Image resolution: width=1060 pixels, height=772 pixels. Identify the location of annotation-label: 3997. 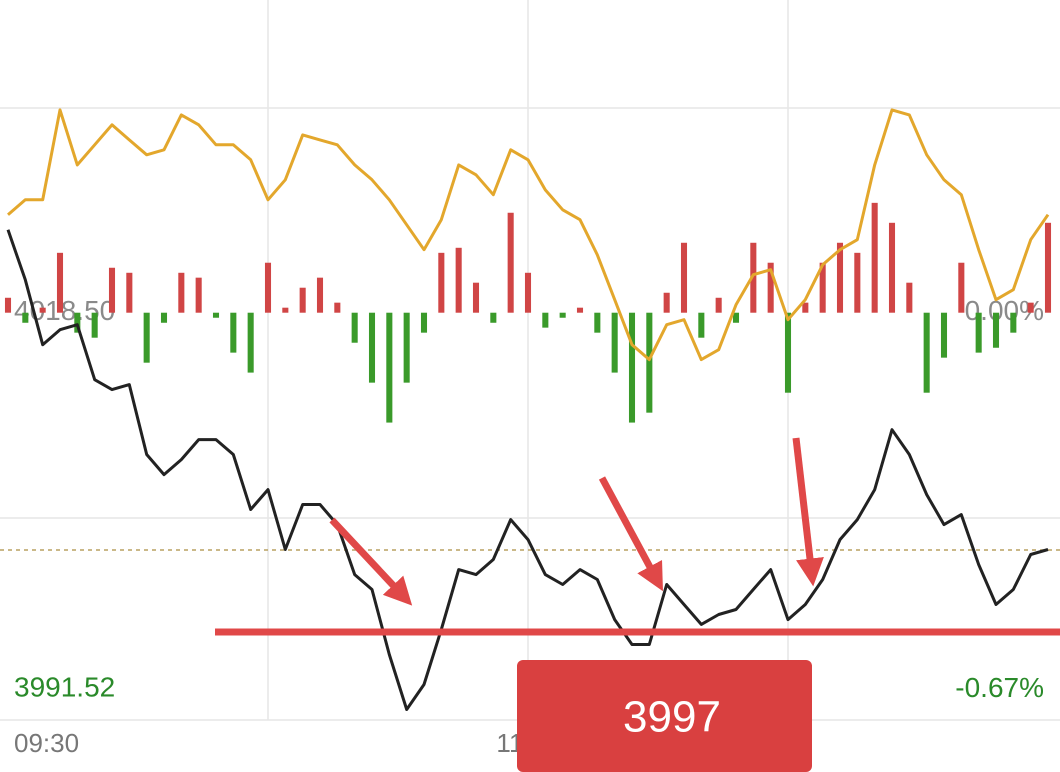
(672, 717).